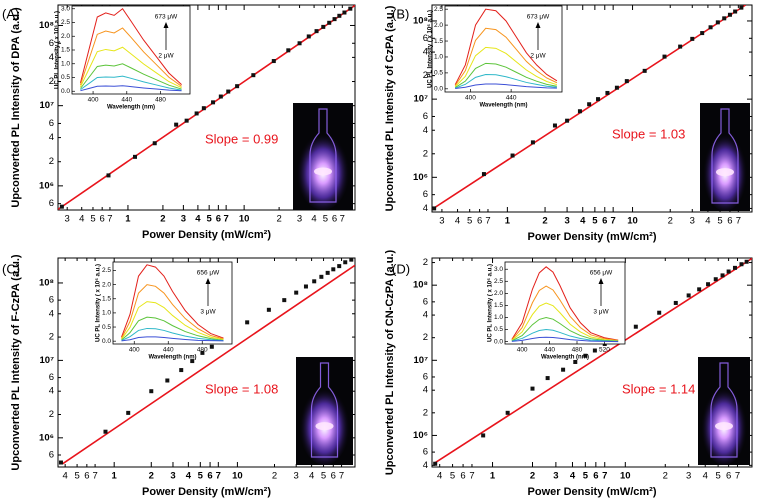  What do you see at coordinates (11, 268) in the screenshot?
I see `panel-label: (C)` at bounding box center [11, 268].